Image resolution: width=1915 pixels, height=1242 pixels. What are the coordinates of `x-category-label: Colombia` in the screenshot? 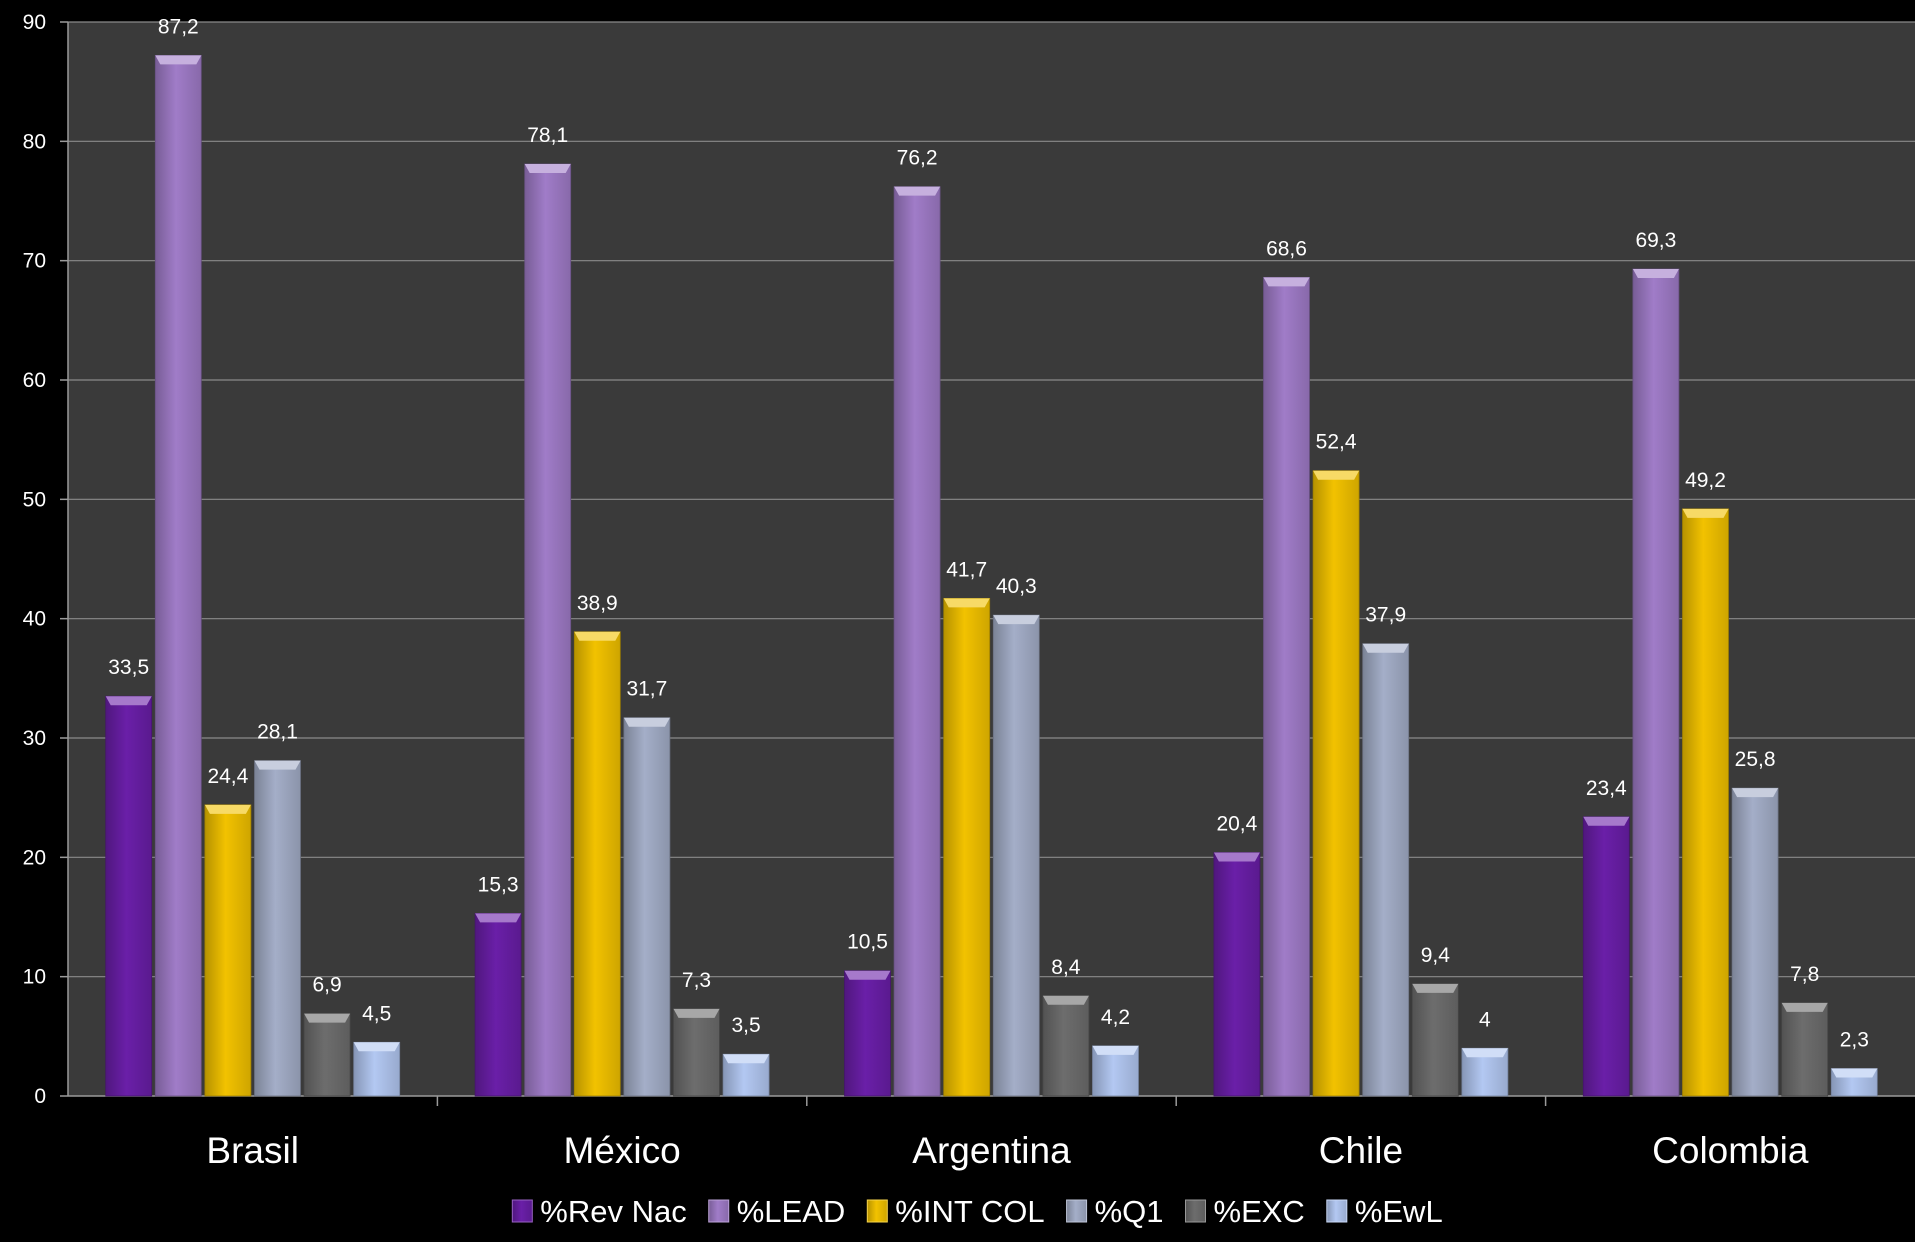 It's located at (1730, 1150).